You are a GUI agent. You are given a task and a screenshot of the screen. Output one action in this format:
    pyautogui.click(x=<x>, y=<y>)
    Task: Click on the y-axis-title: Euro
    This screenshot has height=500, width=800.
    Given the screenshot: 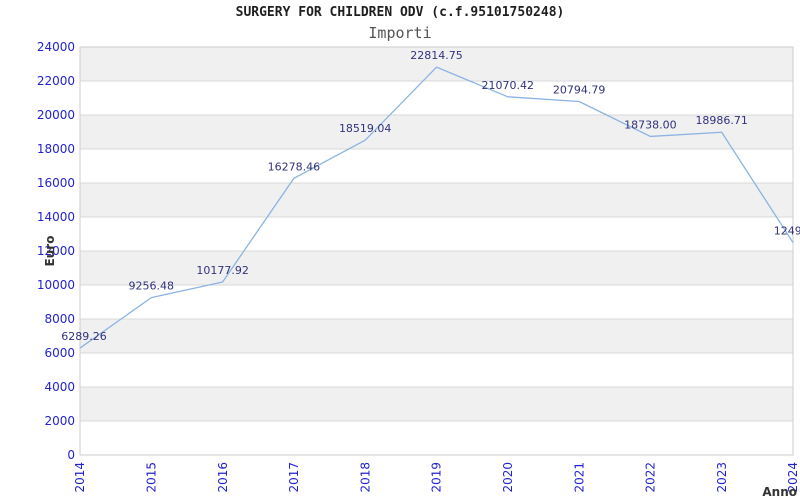 What is the action you would take?
    pyautogui.click(x=50, y=251)
    